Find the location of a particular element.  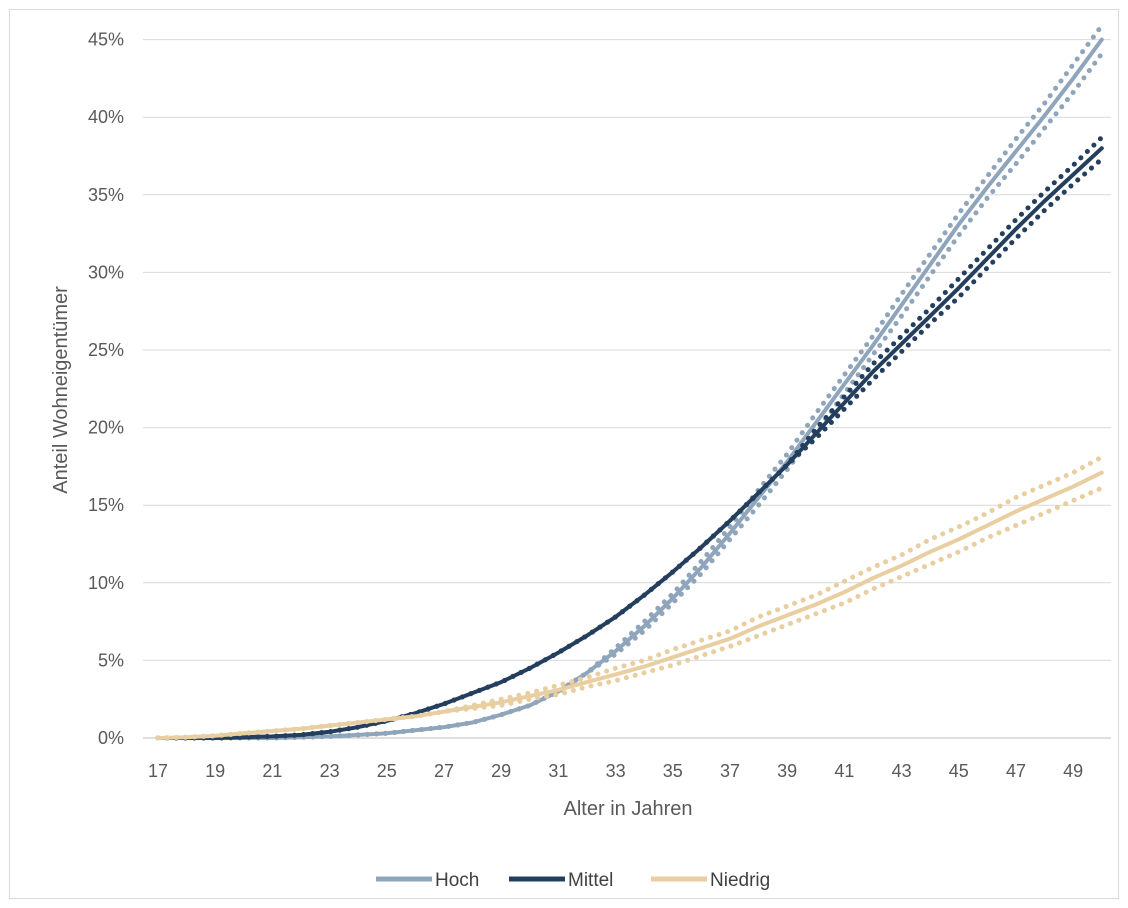

x-axis-tick-labels: 17 19 21 23 25 27 29 31 33 35 37 39 41 43 45 47 49 is located at coordinates (615, 771).